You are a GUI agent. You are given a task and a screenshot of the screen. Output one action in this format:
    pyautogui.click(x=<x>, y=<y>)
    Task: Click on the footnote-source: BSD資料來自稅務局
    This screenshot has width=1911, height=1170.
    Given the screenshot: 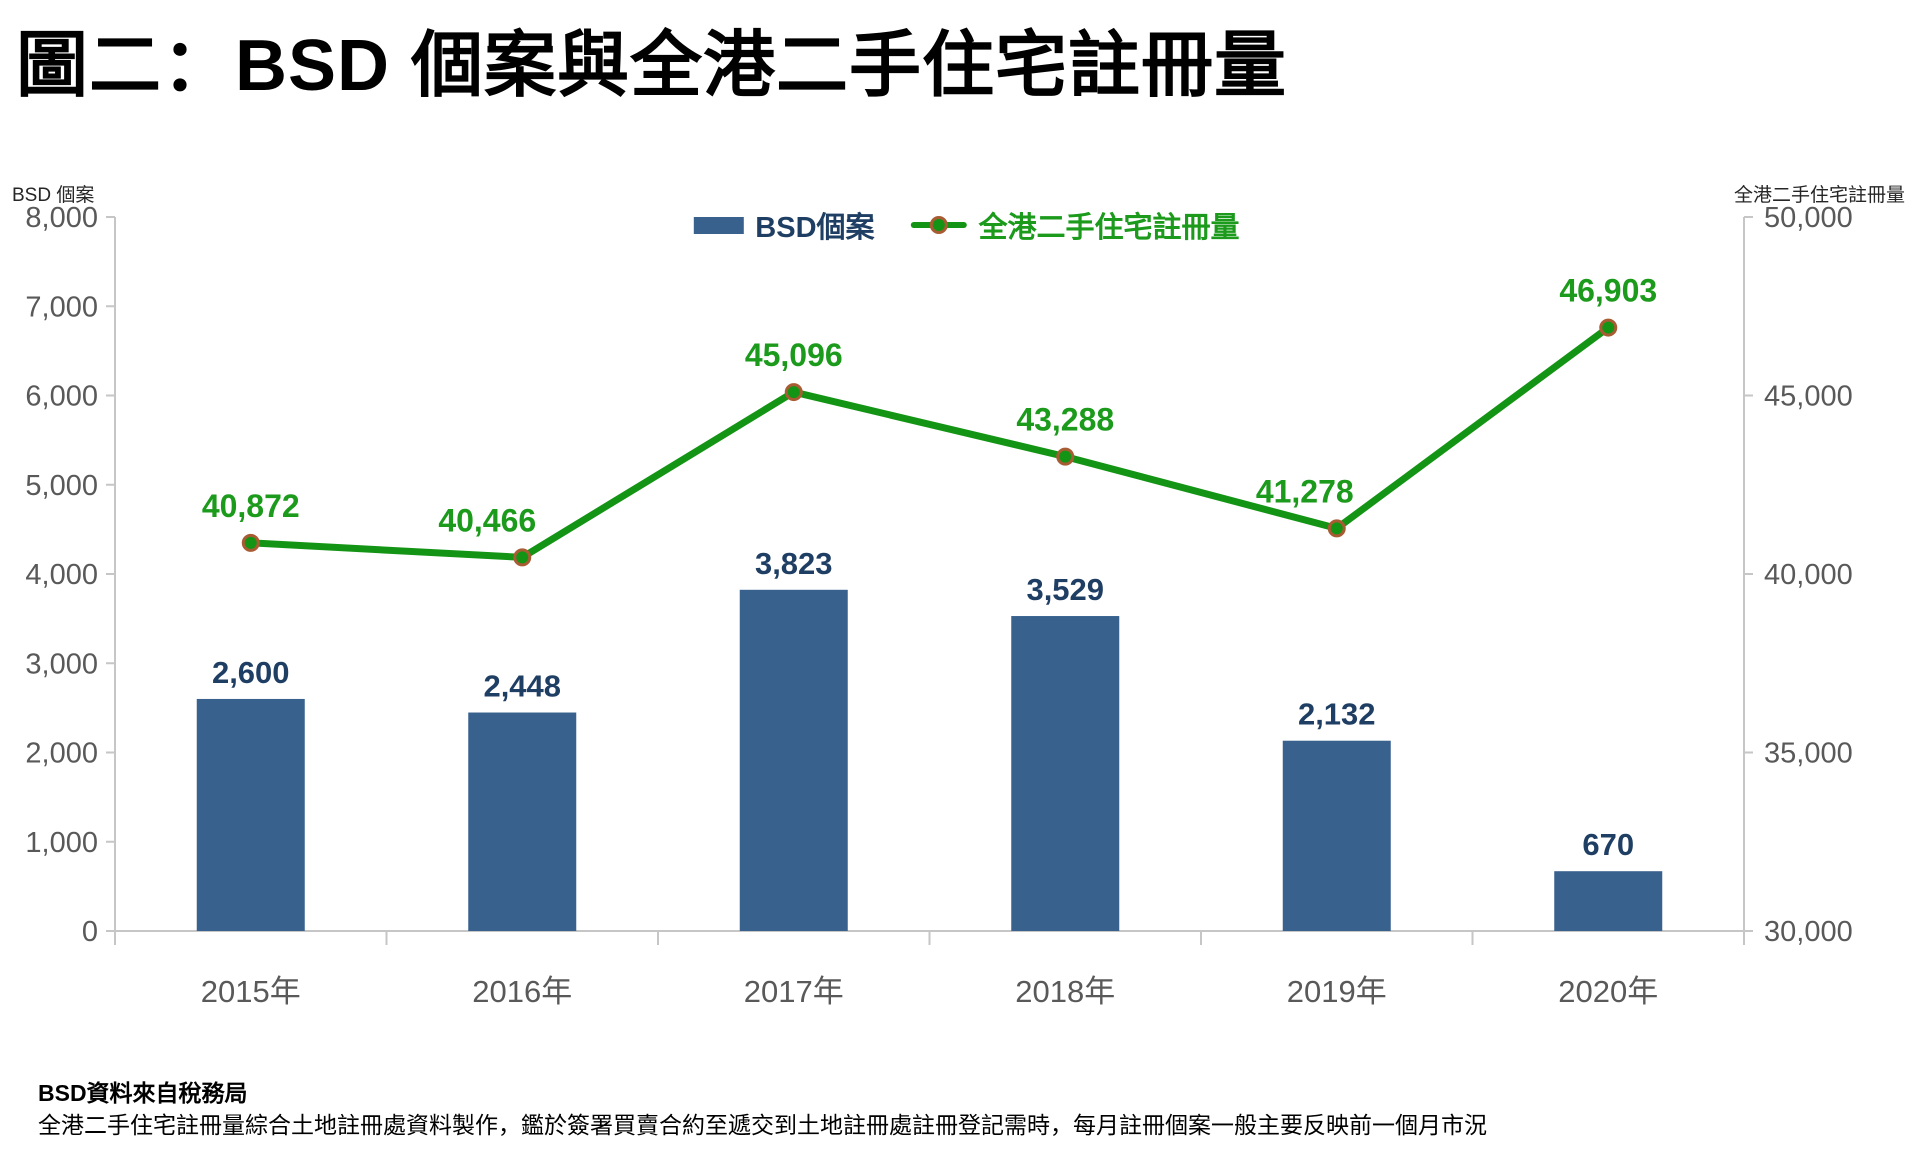 What is the action you would take?
    pyautogui.click(x=143, y=1093)
    